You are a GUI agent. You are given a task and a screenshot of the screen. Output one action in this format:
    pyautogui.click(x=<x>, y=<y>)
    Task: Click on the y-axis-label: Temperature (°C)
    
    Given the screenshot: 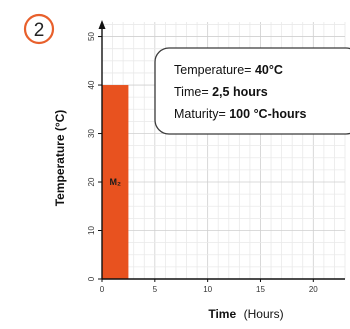 What is the action you would take?
    pyautogui.click(x=60, y=158)
    